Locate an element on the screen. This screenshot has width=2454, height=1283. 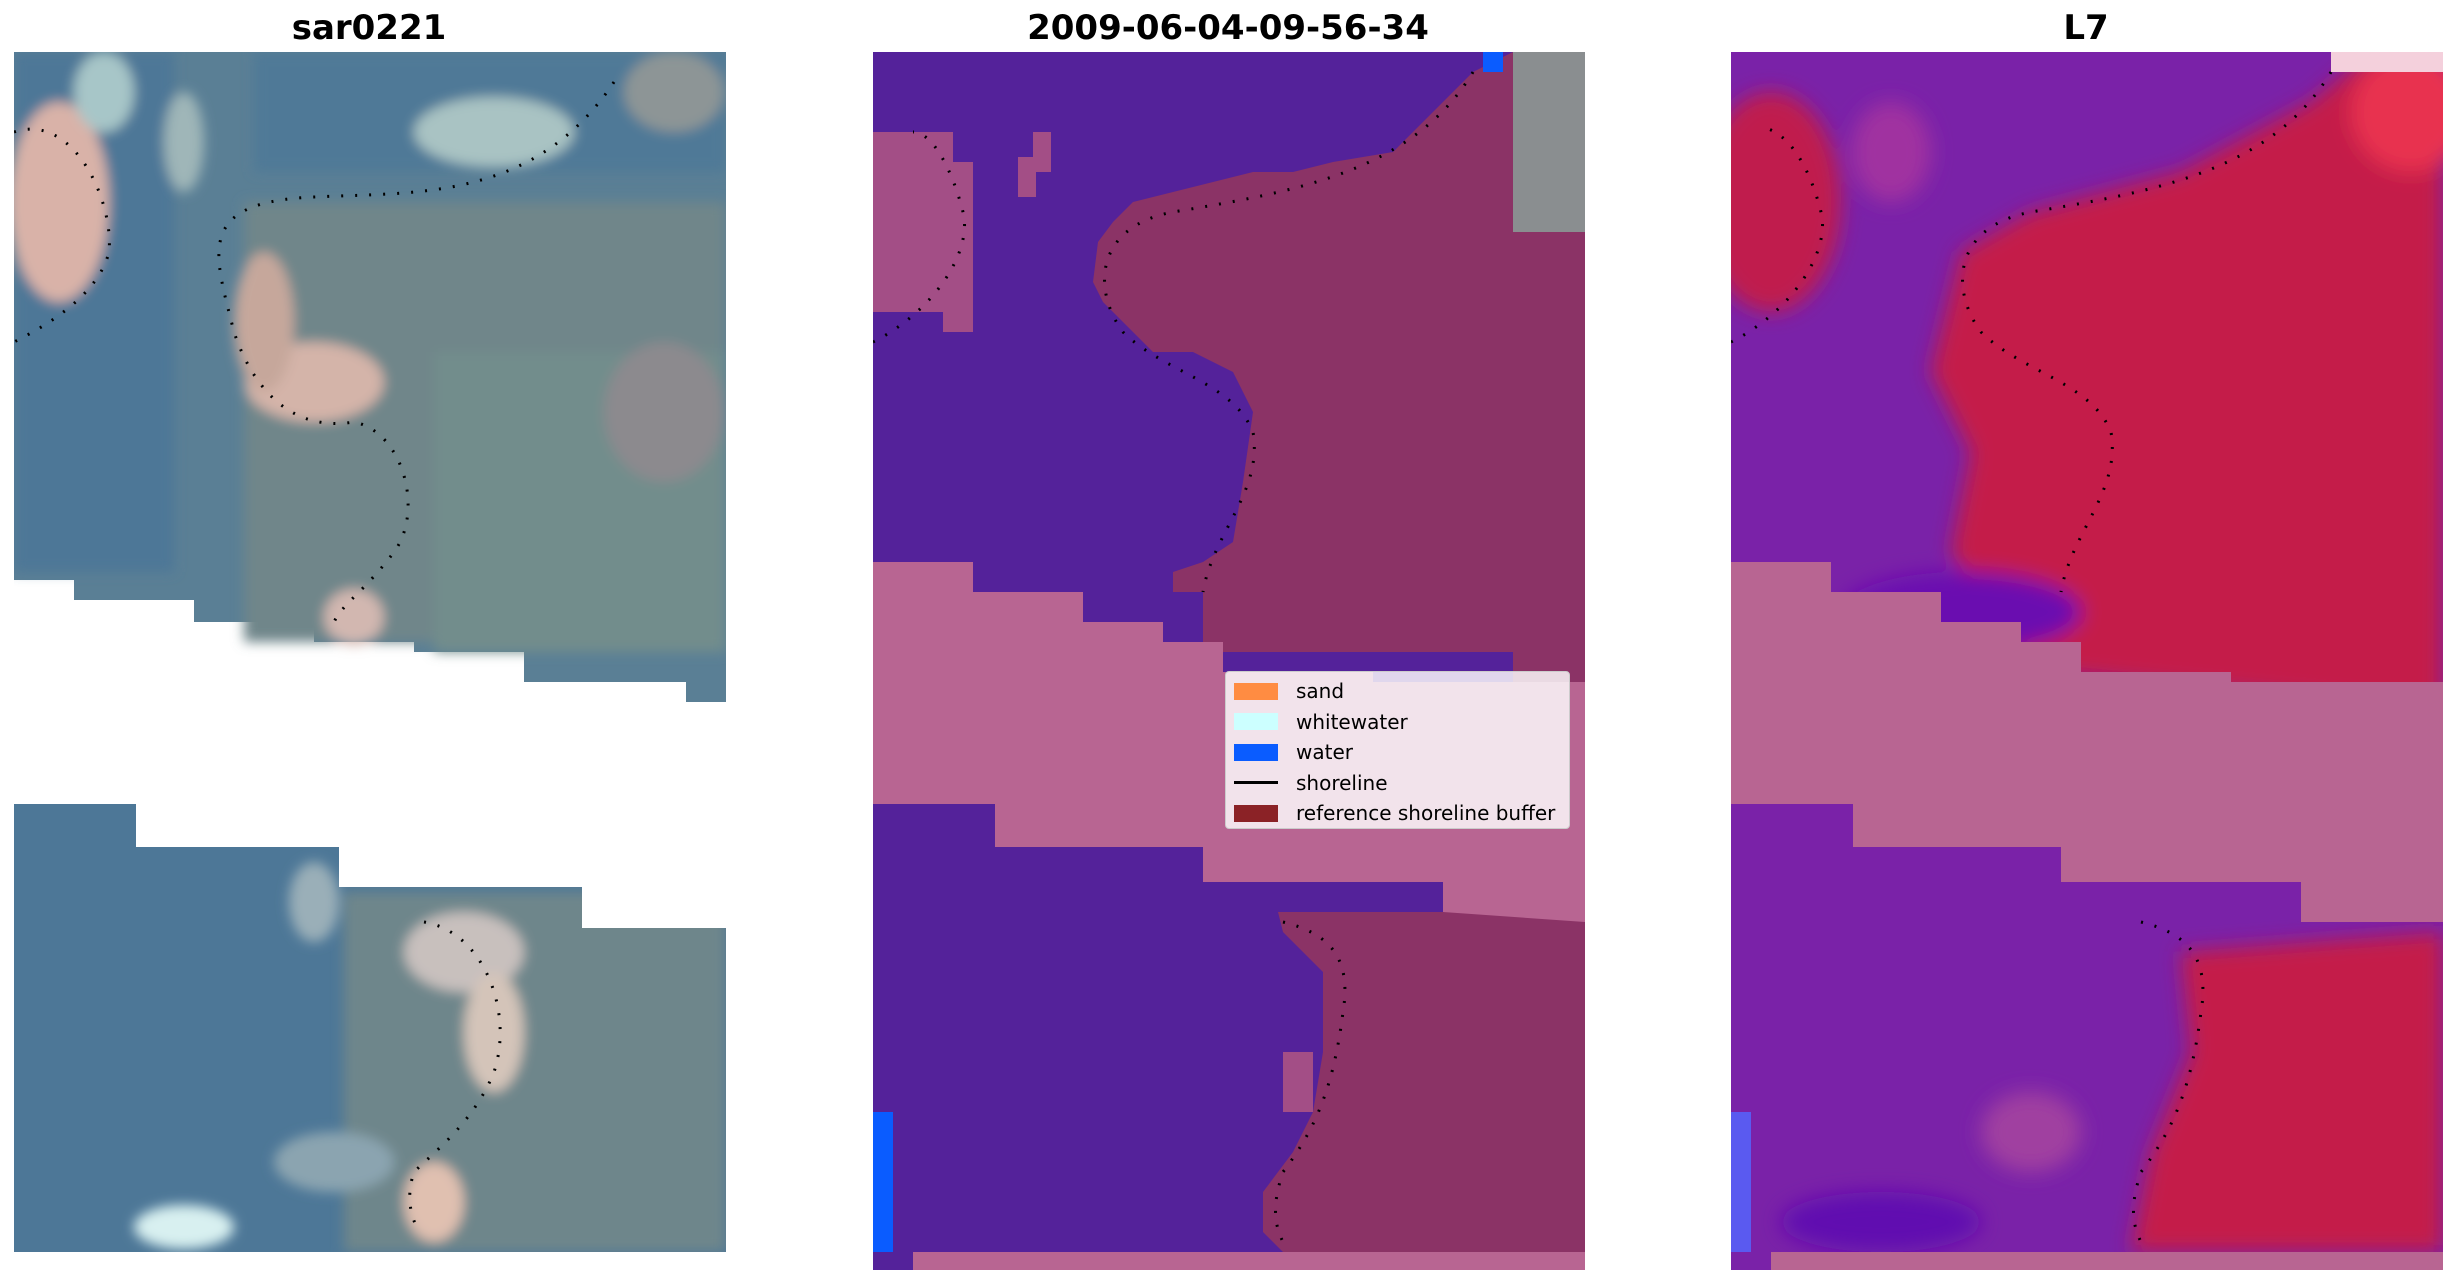
legend-swatch-water is located at coordinates (1256, 752).